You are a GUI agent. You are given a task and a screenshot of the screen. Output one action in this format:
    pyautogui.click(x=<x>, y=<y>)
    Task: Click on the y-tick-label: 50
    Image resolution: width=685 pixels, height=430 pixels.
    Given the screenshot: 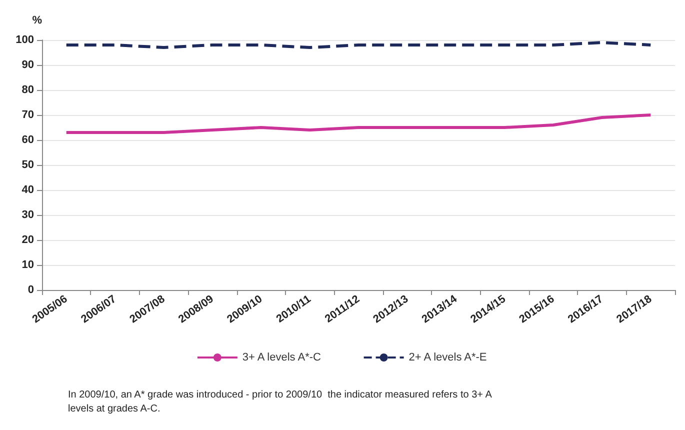 What is the action you would take?
    pyautogui.click(x=28, y=165)
    